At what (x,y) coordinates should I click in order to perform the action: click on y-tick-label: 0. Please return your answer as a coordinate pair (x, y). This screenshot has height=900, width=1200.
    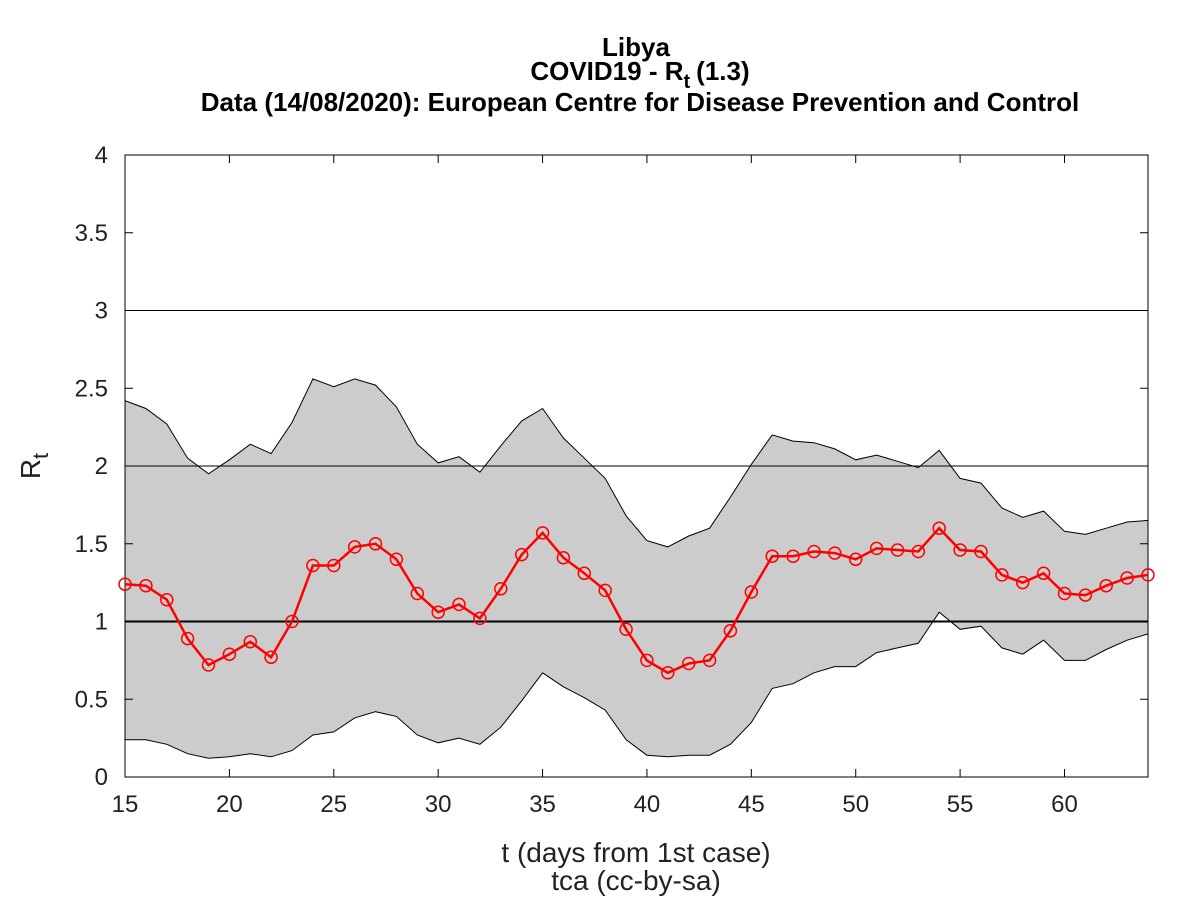
    Looking at the image, I should click on (101, 777).